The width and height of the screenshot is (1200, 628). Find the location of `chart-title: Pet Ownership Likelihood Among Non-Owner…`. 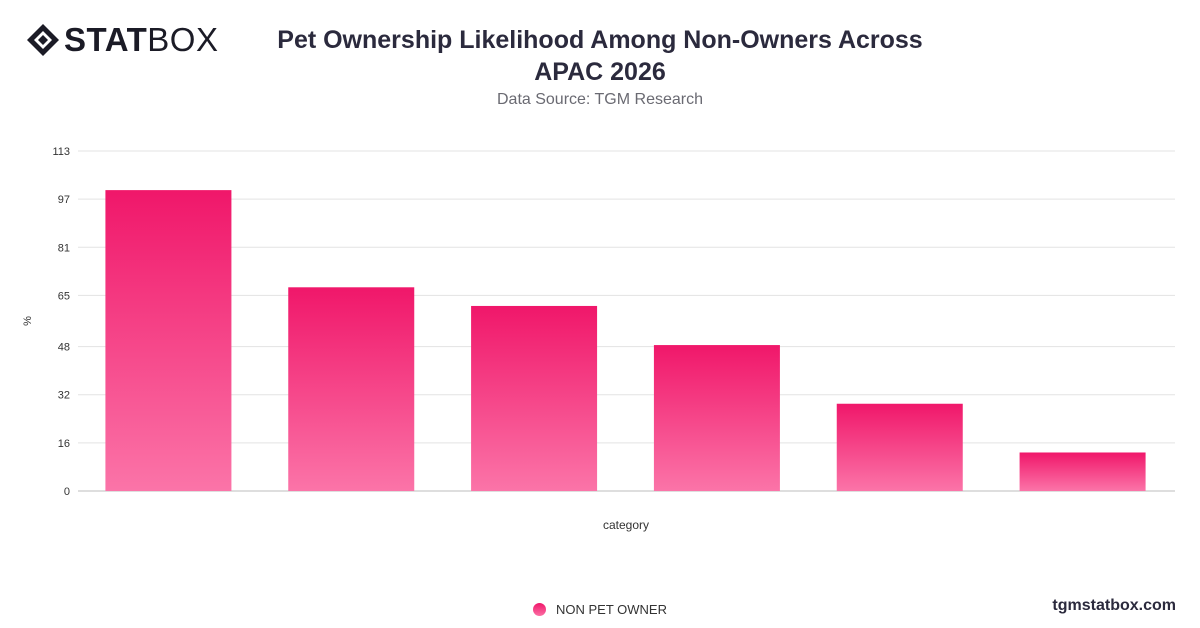

chart-title: Pet Ownership Likelihood Among Non-Owner… is located at coordinates (600, 56).